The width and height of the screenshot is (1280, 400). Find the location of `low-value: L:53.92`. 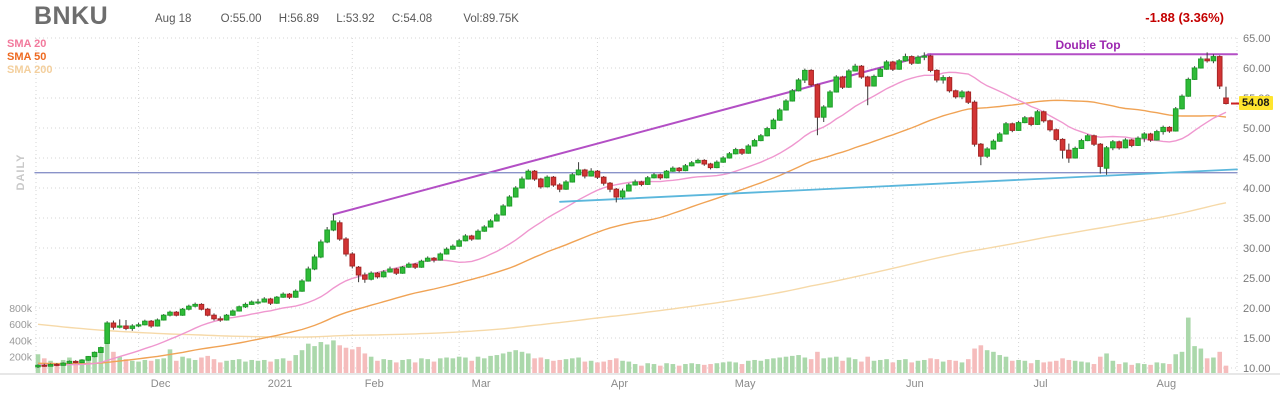

low-value: L:53.92 is located at coordinates (355, 19).